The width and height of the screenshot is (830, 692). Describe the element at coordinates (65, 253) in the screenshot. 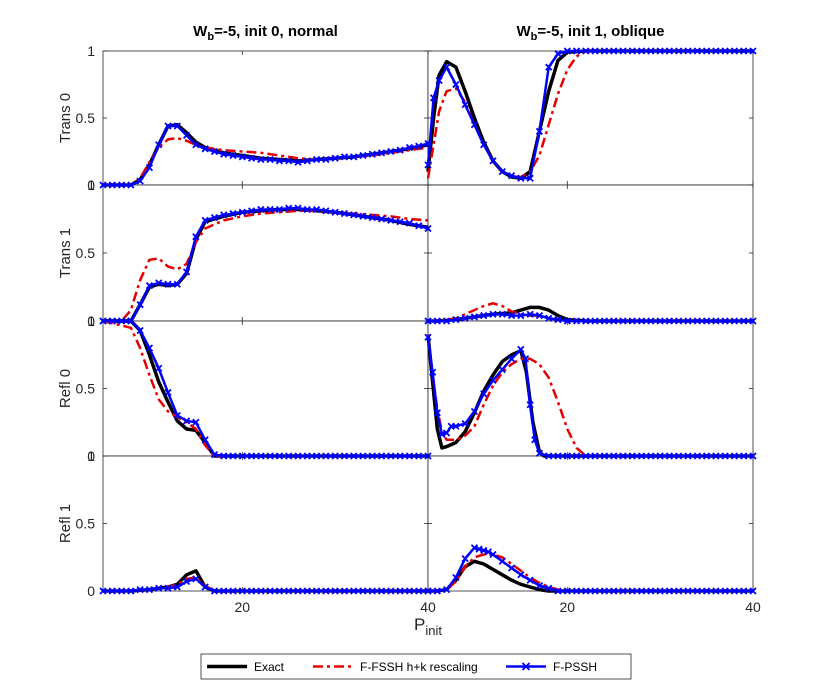

I see `row-label: Trans 1` at that location.